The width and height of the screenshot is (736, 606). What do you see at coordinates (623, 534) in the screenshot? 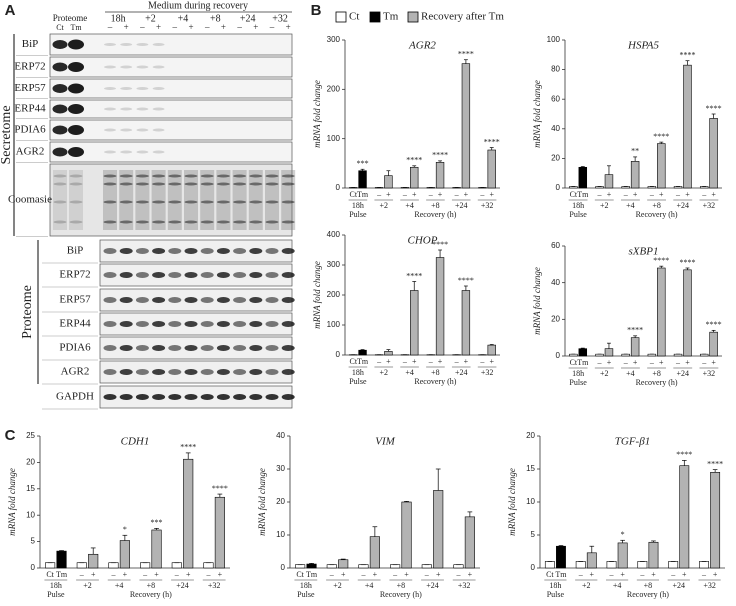
I see `significance: *` at bounding box center [623, 534].